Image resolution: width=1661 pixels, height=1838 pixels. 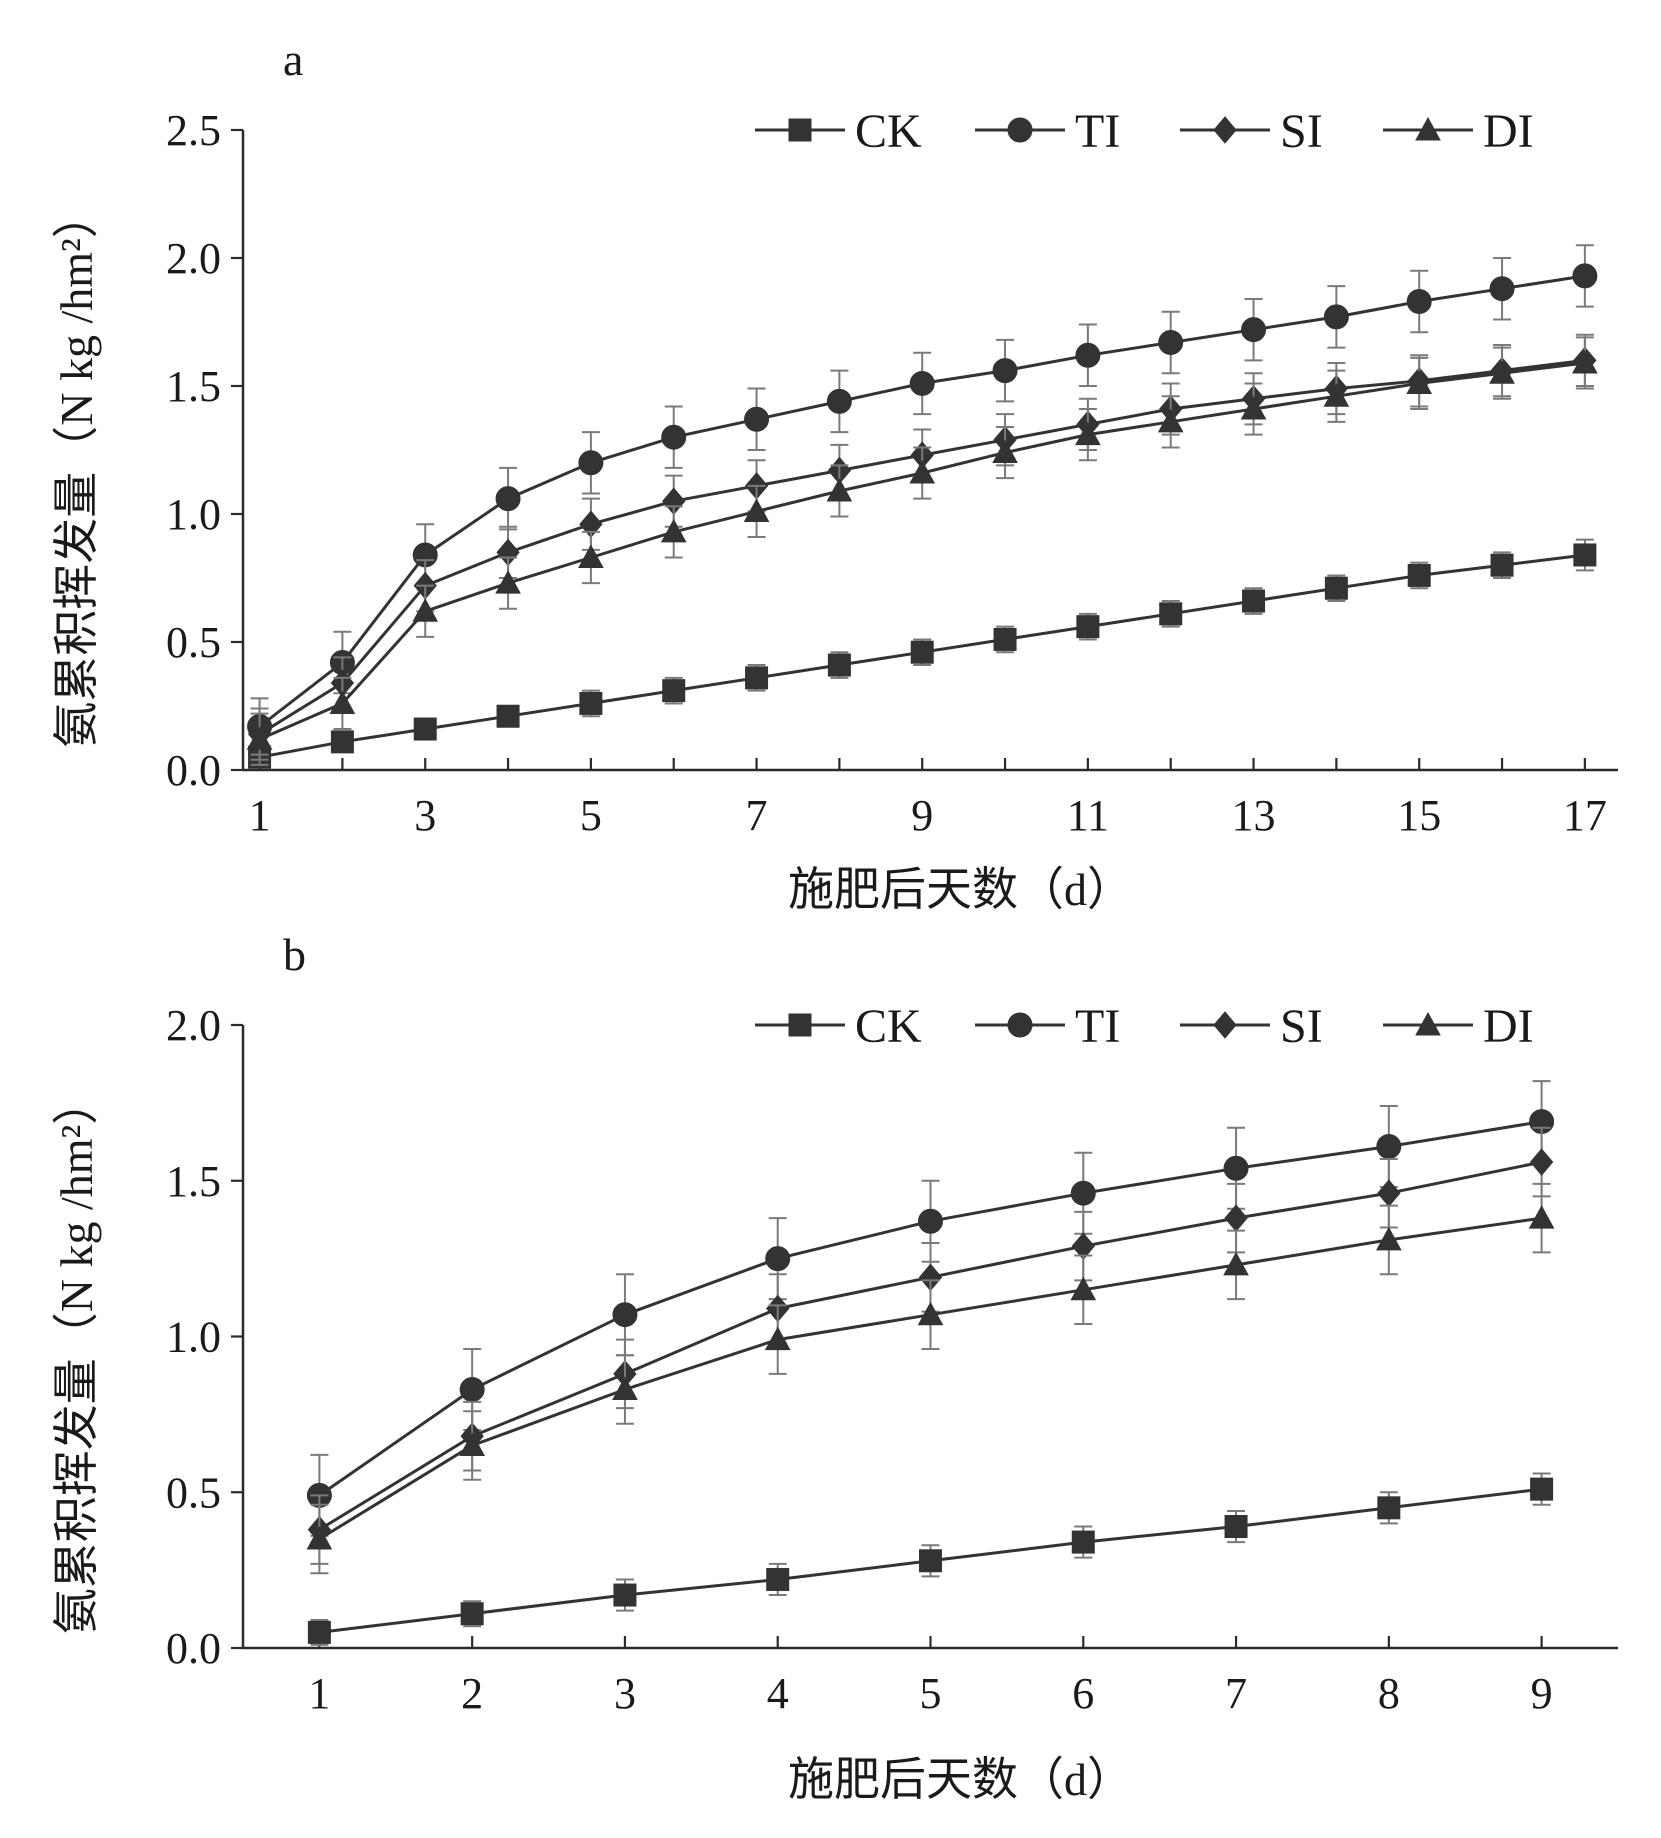 What do you see at coordinates (1254, 815) in the screenshot?
I see `x-tick-label: 13` at bounding box center [1254, 815].